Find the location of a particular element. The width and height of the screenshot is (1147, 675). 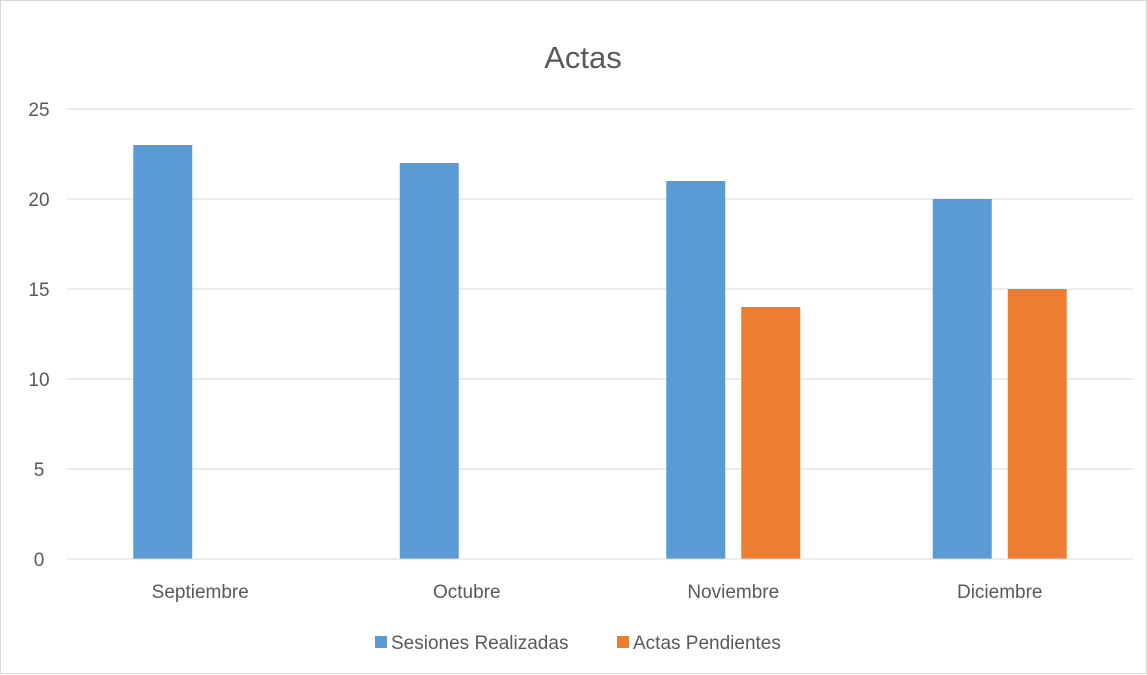

bar-sesiones-realizadas-octubre is located at coordinates (429, 361).